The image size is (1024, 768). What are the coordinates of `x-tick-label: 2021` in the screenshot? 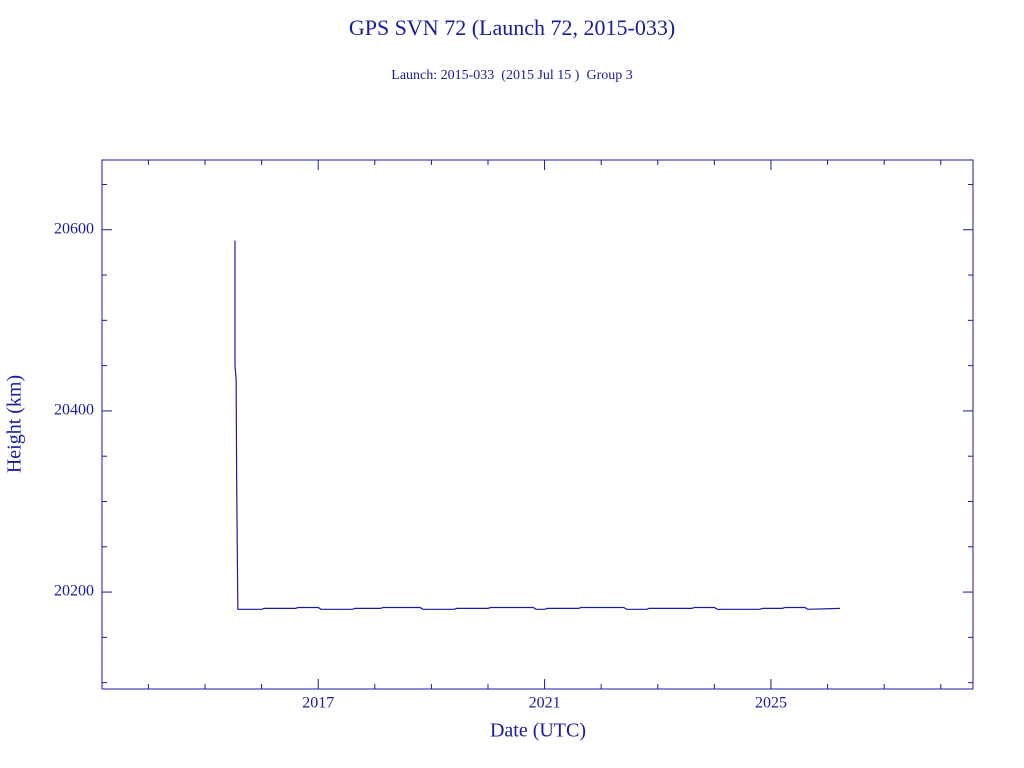 It's located at (545, 703).